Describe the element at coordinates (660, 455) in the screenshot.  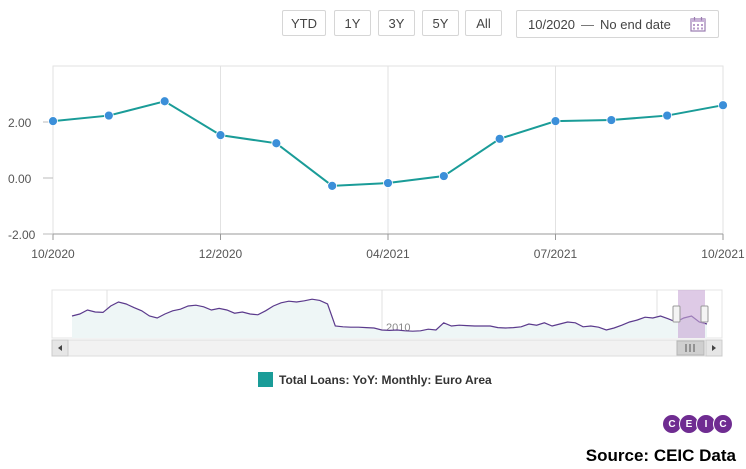
I see `source-label: Source: CEIC Data` at that location.